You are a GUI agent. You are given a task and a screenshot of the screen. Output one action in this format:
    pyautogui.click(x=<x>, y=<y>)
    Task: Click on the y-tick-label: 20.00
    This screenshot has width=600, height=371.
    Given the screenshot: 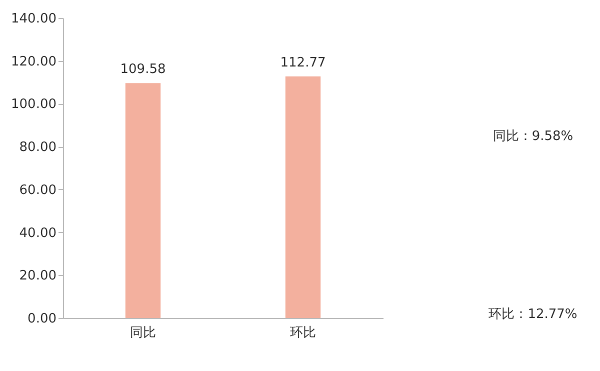 What is the action you would take?
    pyautogui.click(x=37, y=276)
    